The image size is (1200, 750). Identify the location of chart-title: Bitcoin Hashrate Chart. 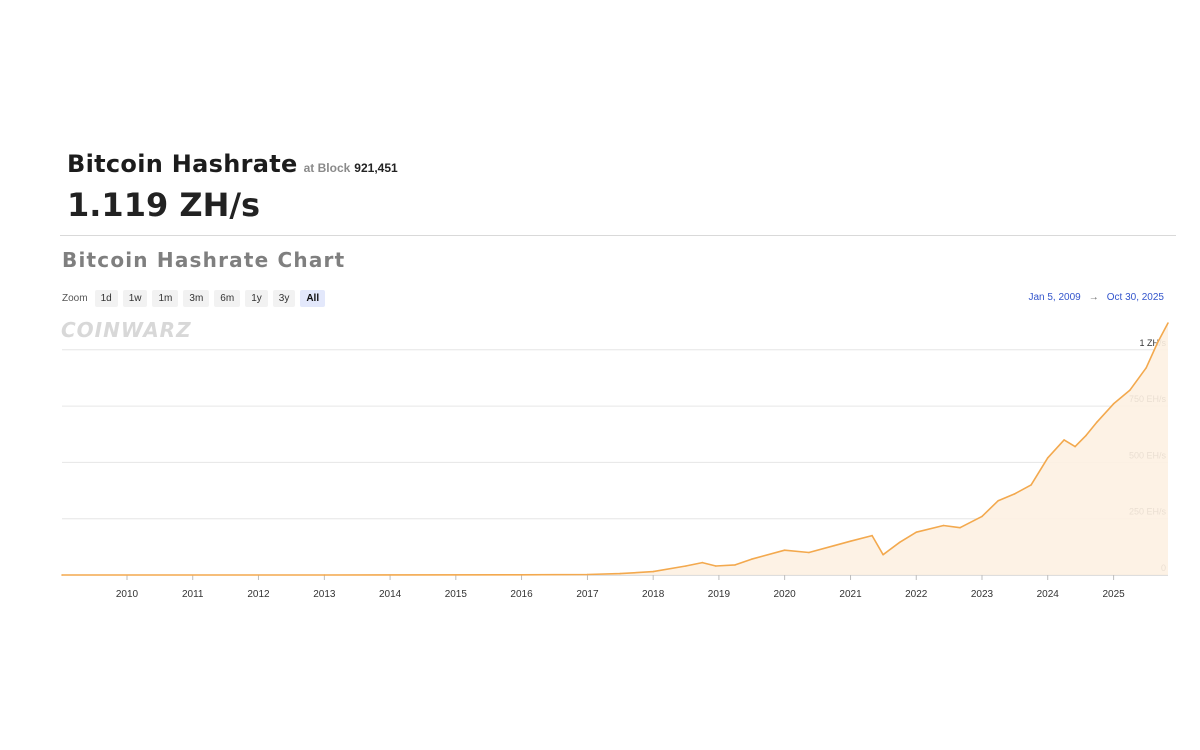
(204, 260).